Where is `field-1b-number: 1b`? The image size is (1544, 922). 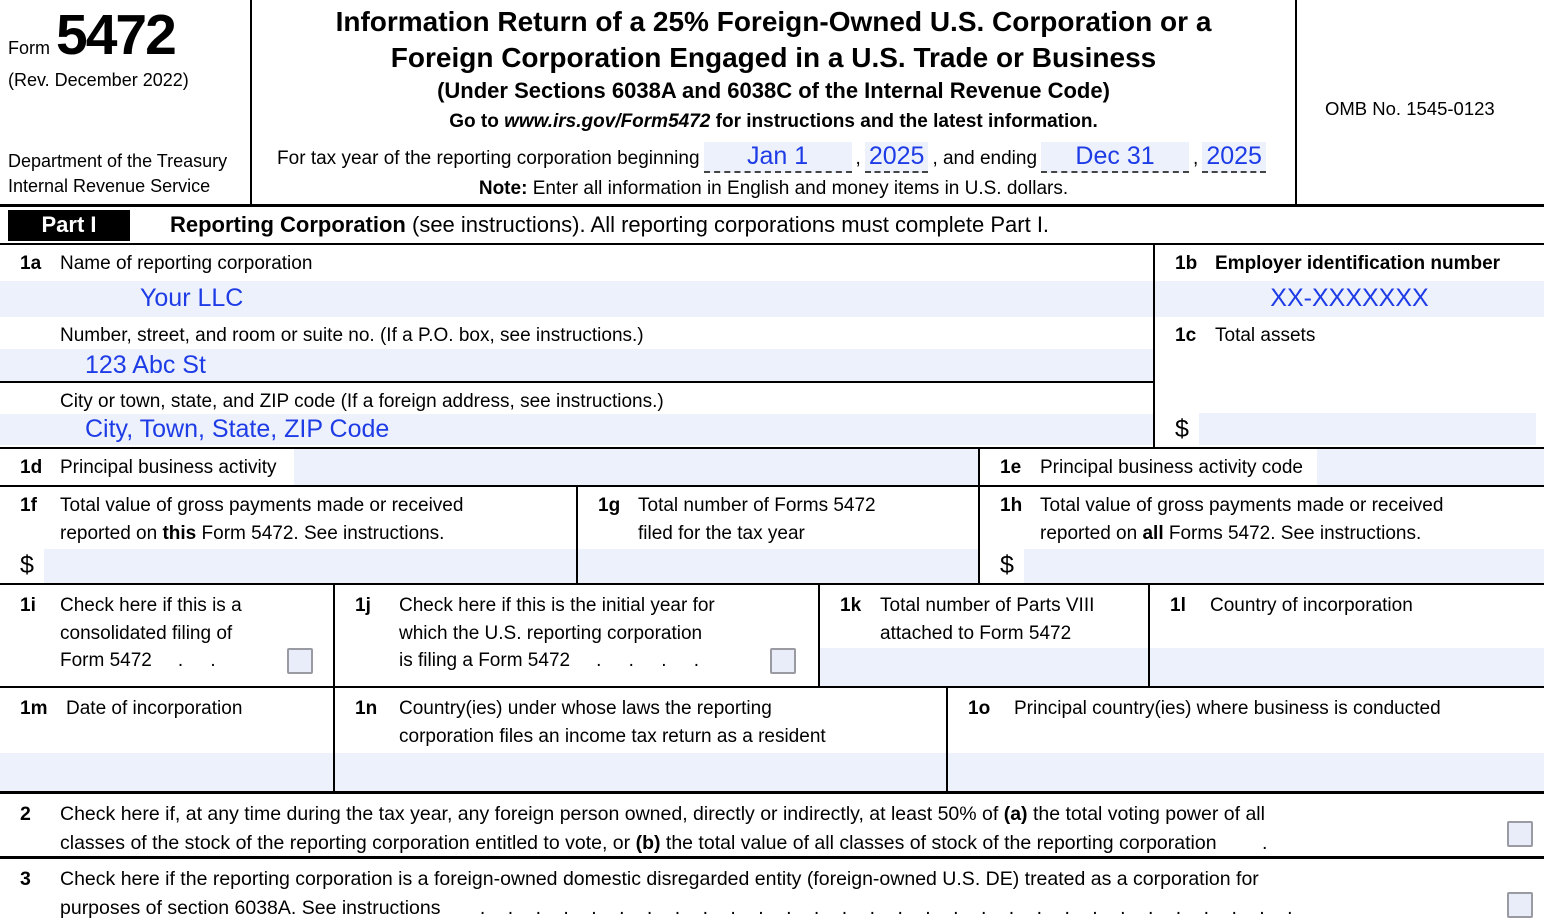 field-1b-number: 1b is located at coordinates (1186, 263).